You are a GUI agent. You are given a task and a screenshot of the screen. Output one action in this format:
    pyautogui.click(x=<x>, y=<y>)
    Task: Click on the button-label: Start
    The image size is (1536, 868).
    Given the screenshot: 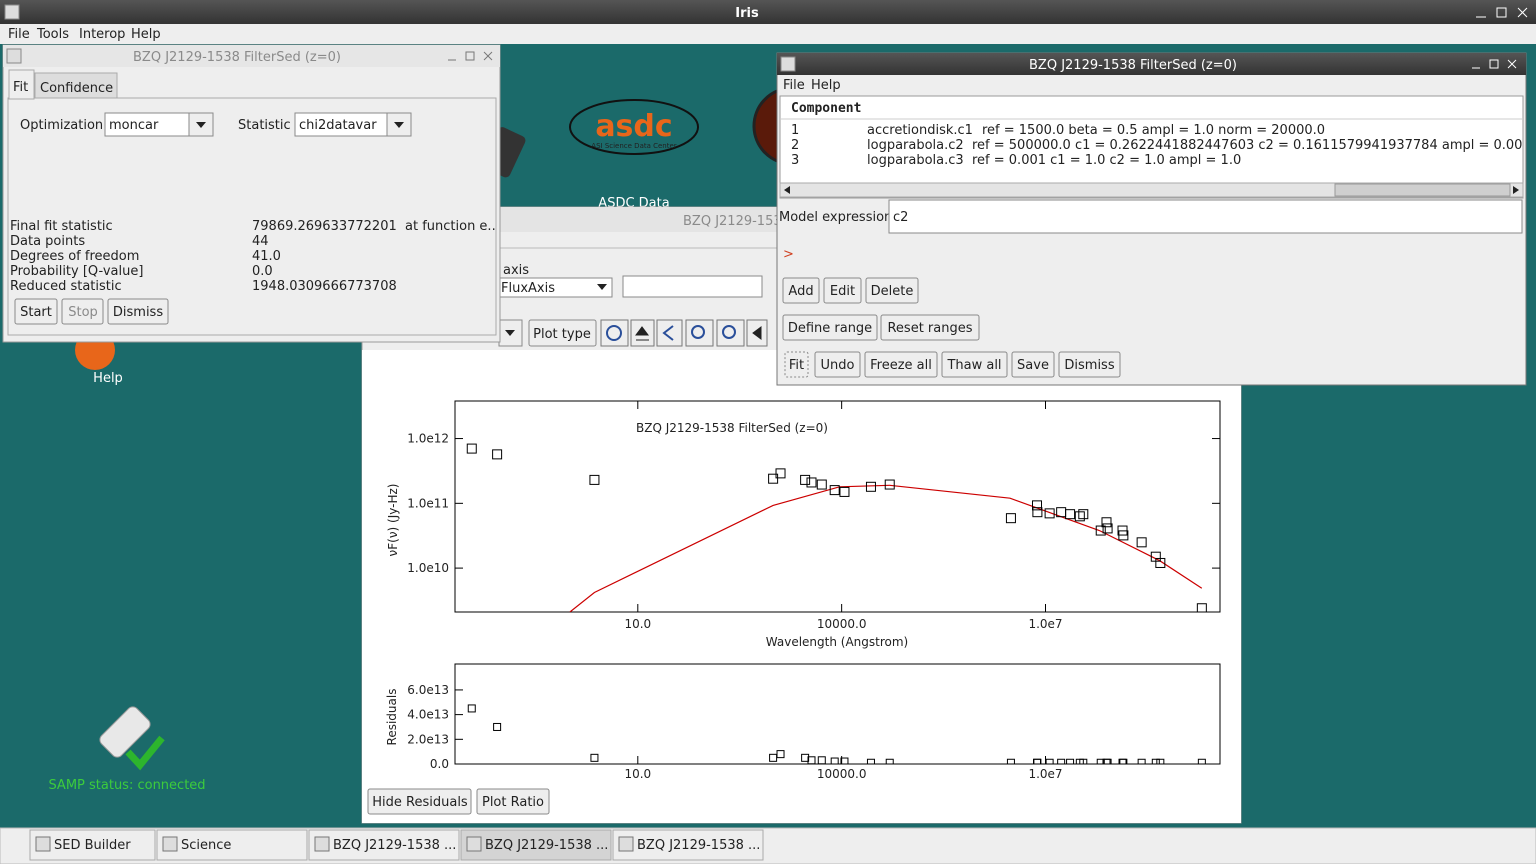 What is the action you would take?
    pyautogui.click(x=36, y=312)
    